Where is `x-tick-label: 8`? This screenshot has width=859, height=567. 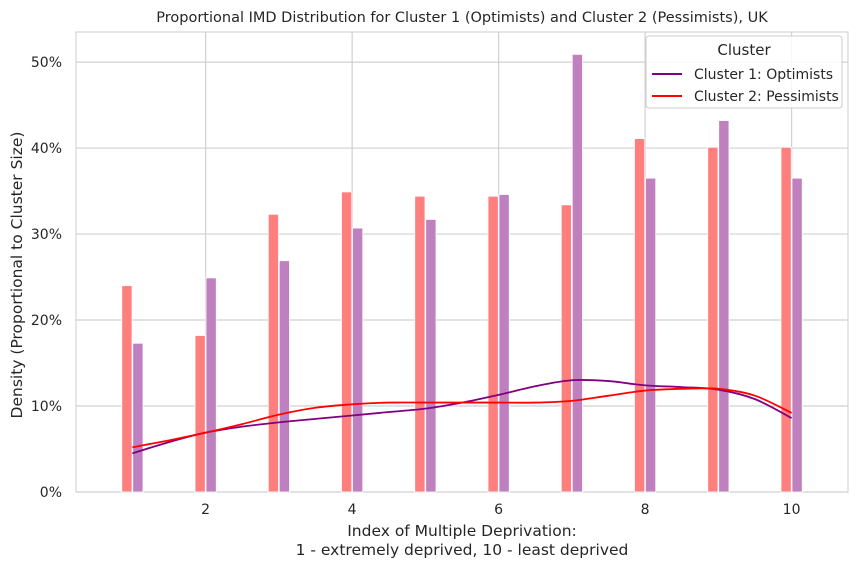
x-tick-label: 8 is located at coordinates (645, 510).